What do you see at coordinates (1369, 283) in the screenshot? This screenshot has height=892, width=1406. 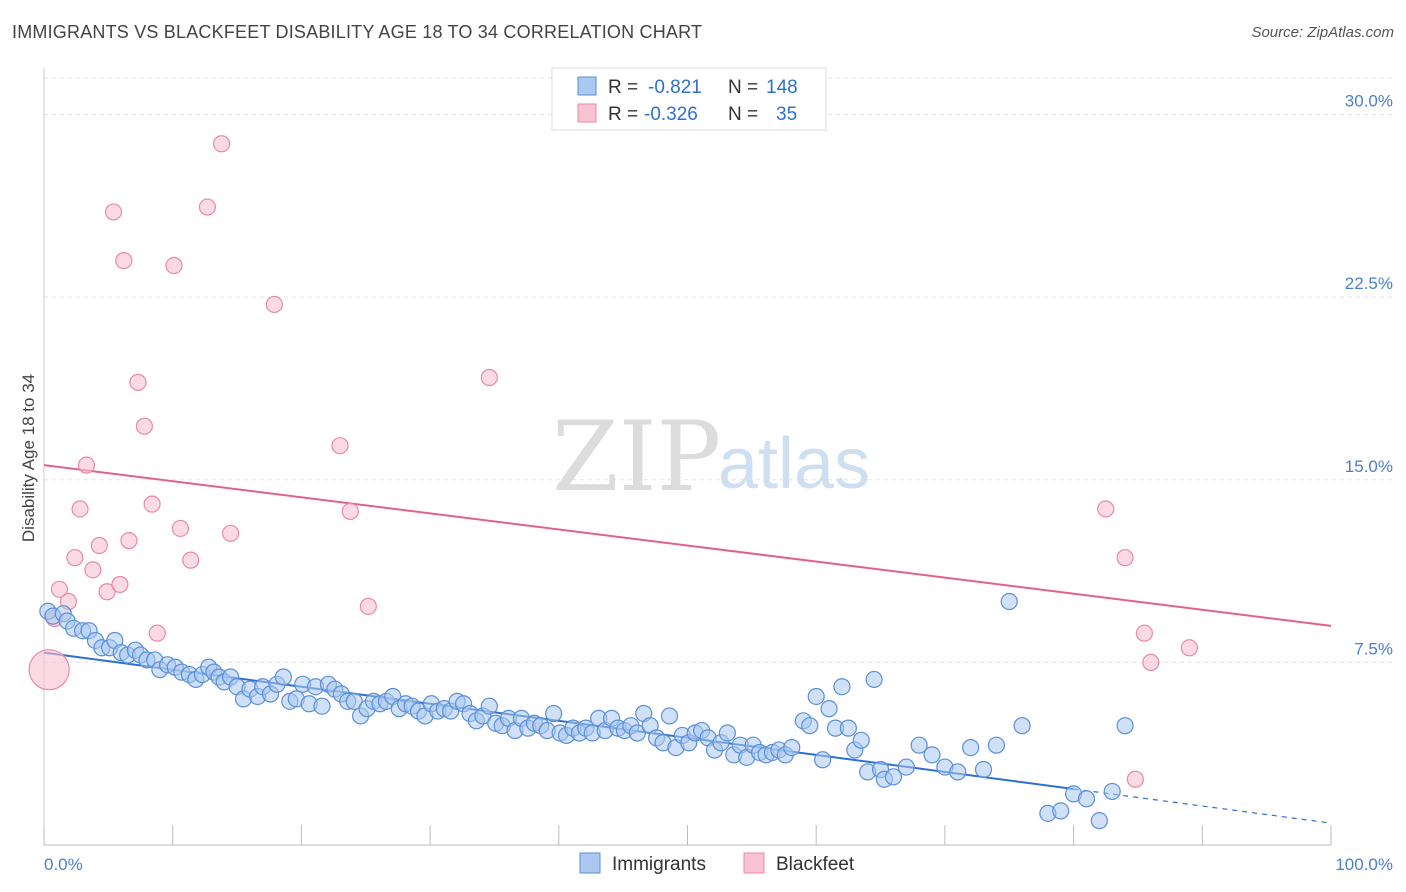 I see `y-tick-label: 22.5%` at bounding box center [1369, 283].